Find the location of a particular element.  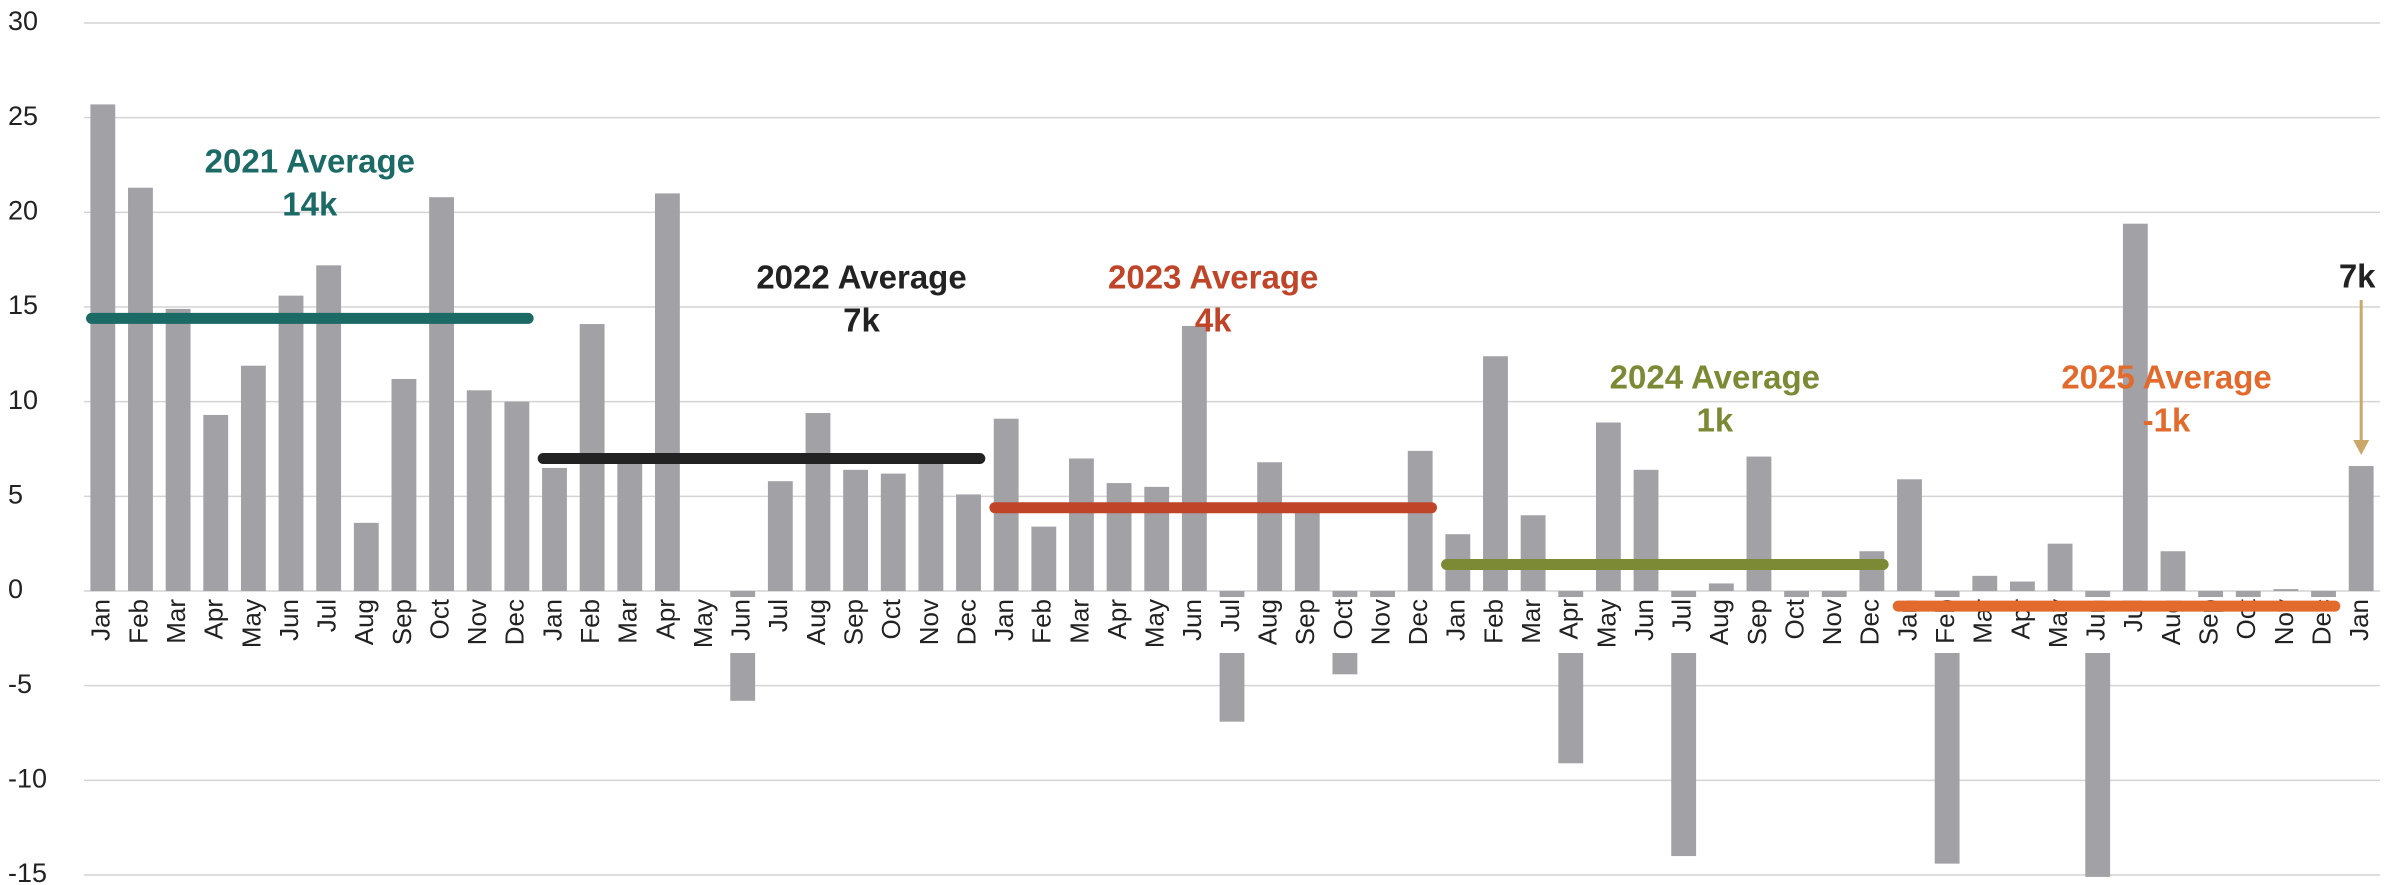

y-tick-label: 10 is located at coordinates (23, 400).